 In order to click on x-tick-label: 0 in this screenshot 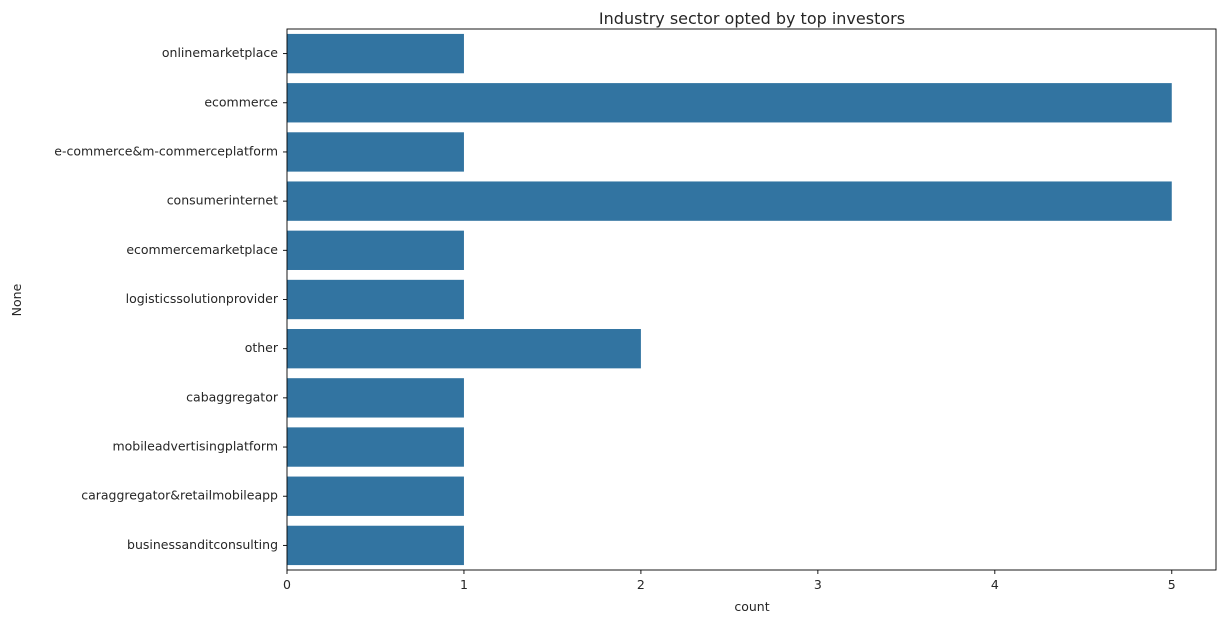, I will do `click(287, 584)`.